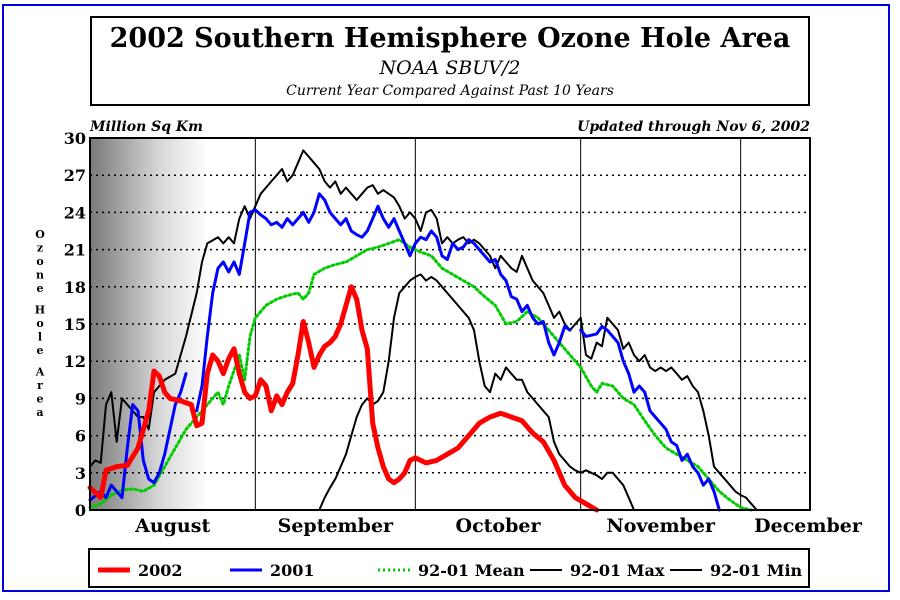 This screenshot has height=600, width=900. I want to click on legend-label: 92-01 Max, so click(617, 570).